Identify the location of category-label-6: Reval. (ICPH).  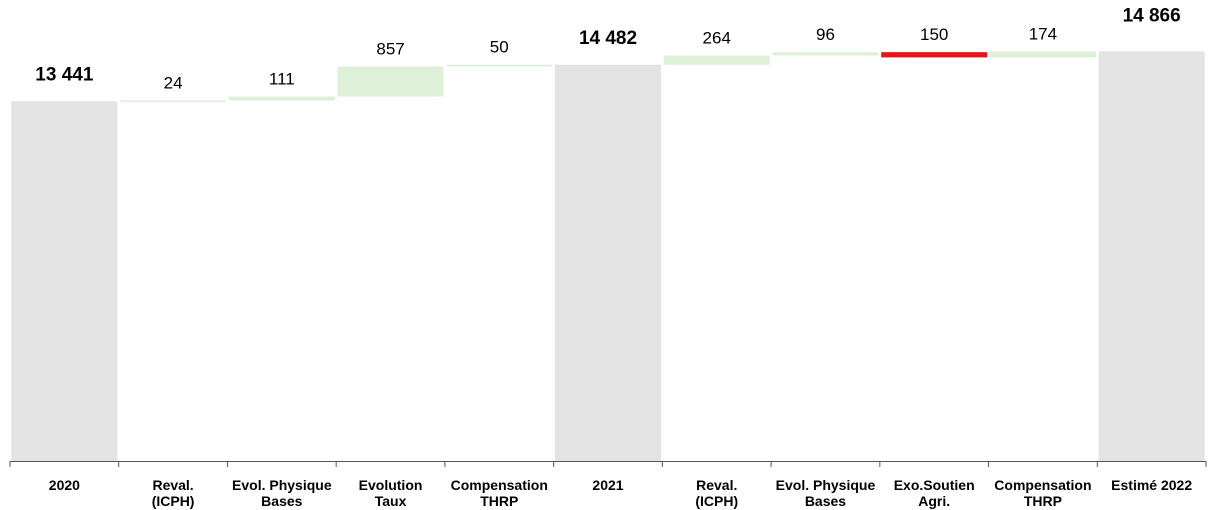
(716, 493).